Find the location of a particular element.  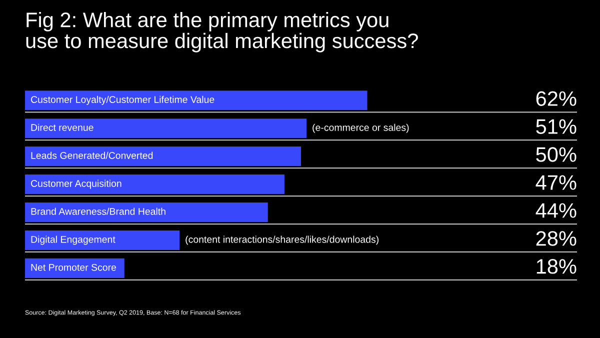

y-tick-label: Brand Awareness/Brand Health is located at coordinates (98, 211).